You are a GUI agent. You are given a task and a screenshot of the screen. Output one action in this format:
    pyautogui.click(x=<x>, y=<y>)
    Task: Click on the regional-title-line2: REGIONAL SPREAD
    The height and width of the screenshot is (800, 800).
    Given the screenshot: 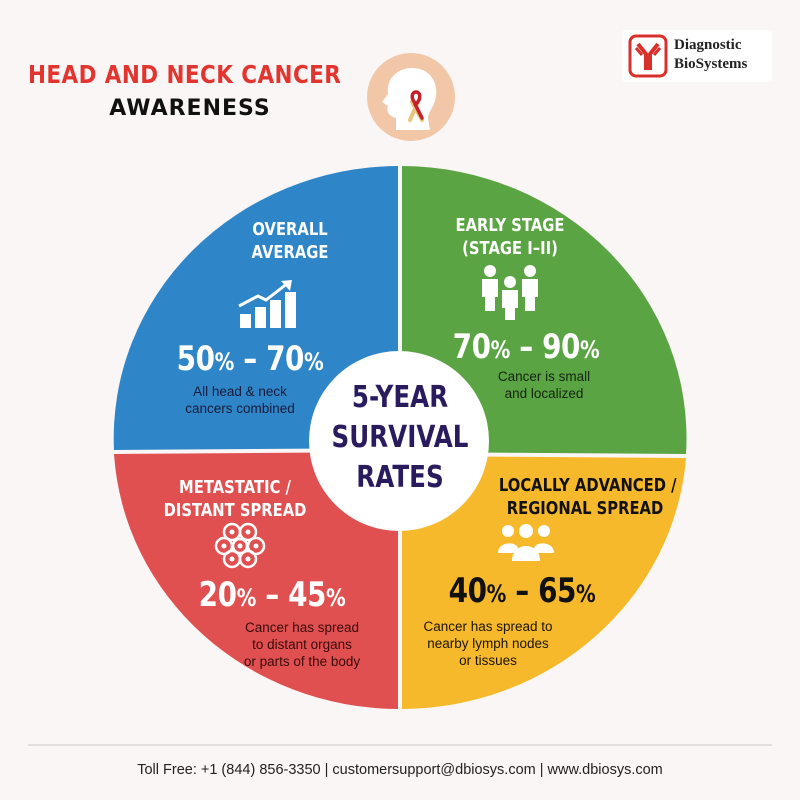 What is the action you would take?
    pyautogui.click(x=585, y=508)
    